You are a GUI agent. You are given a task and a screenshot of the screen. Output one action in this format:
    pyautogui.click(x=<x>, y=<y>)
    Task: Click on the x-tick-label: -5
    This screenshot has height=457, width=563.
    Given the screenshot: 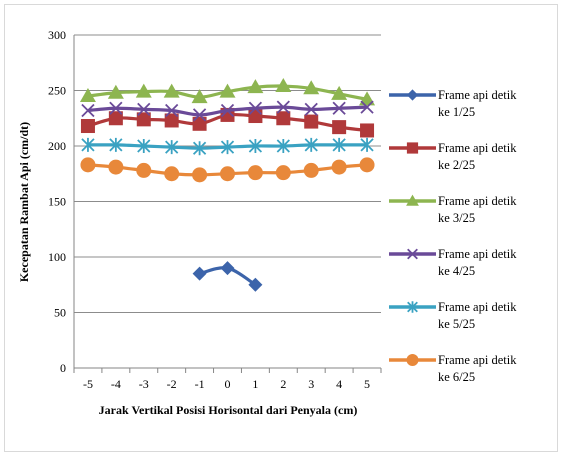 What is the action you would take?
    pyautogui.click(x=88, y=384)
    